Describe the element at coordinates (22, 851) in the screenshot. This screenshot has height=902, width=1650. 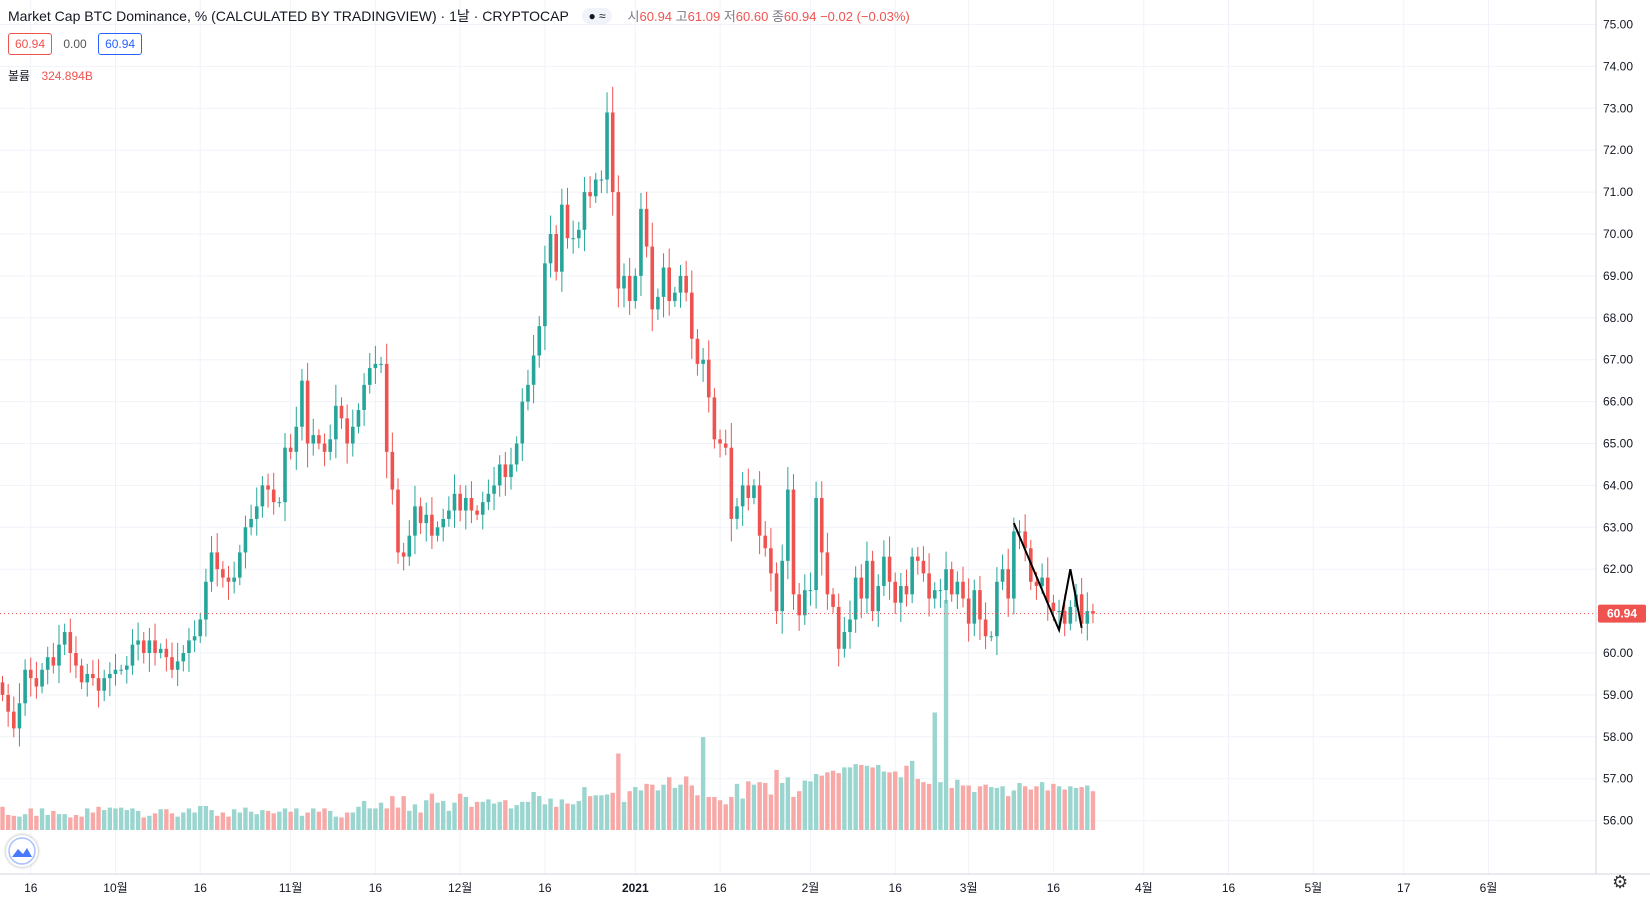
I see `tradingview-logo-icon` at that location.